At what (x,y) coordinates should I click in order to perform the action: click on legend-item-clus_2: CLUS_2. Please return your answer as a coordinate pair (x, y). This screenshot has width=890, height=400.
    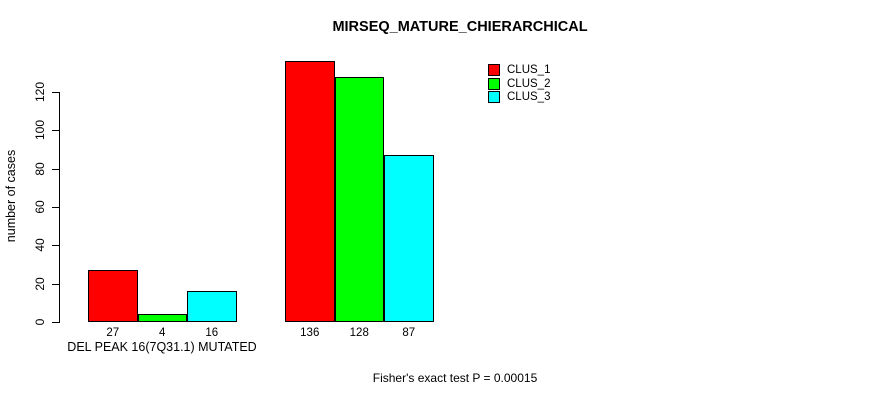
    Looking at the image, I should click on (519, 84).